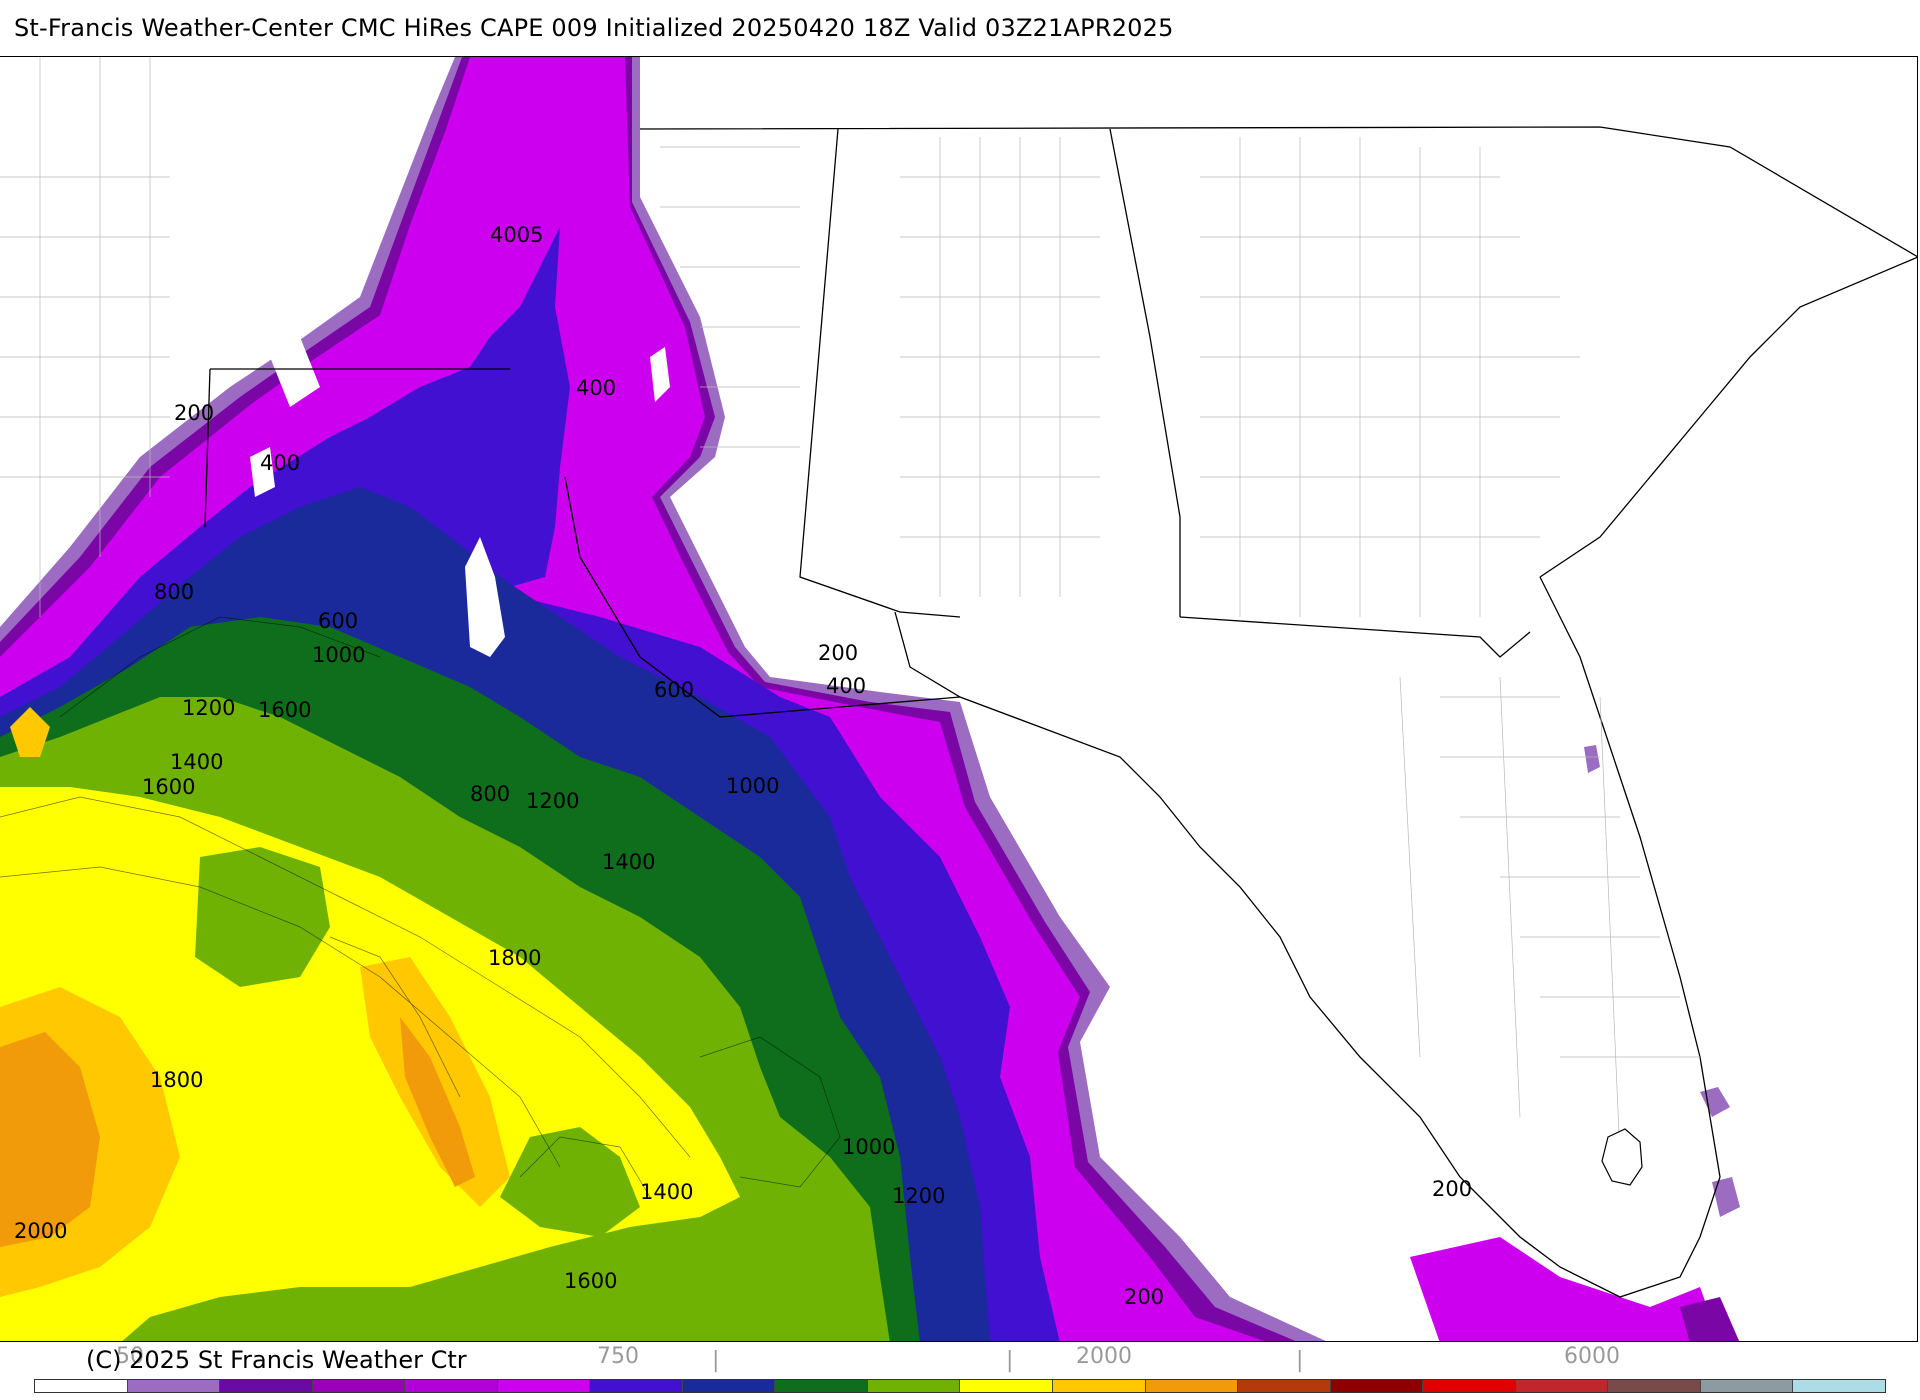  I want to click on cape-blob-keys-dark, so click(1710, 1319).